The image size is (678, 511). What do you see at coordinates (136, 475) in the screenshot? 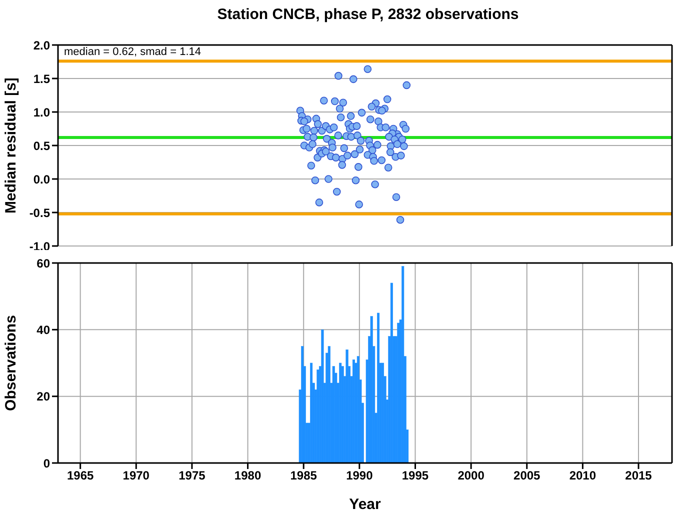
I see `x-tick-label: 1970` at bounding box center [136, 475].